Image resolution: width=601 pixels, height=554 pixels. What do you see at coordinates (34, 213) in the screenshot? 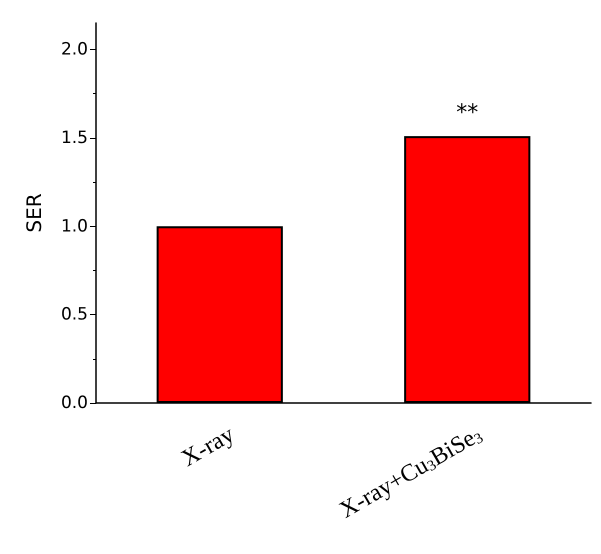
I see `y-axis-title: SER` at bounding box center [34, 213].